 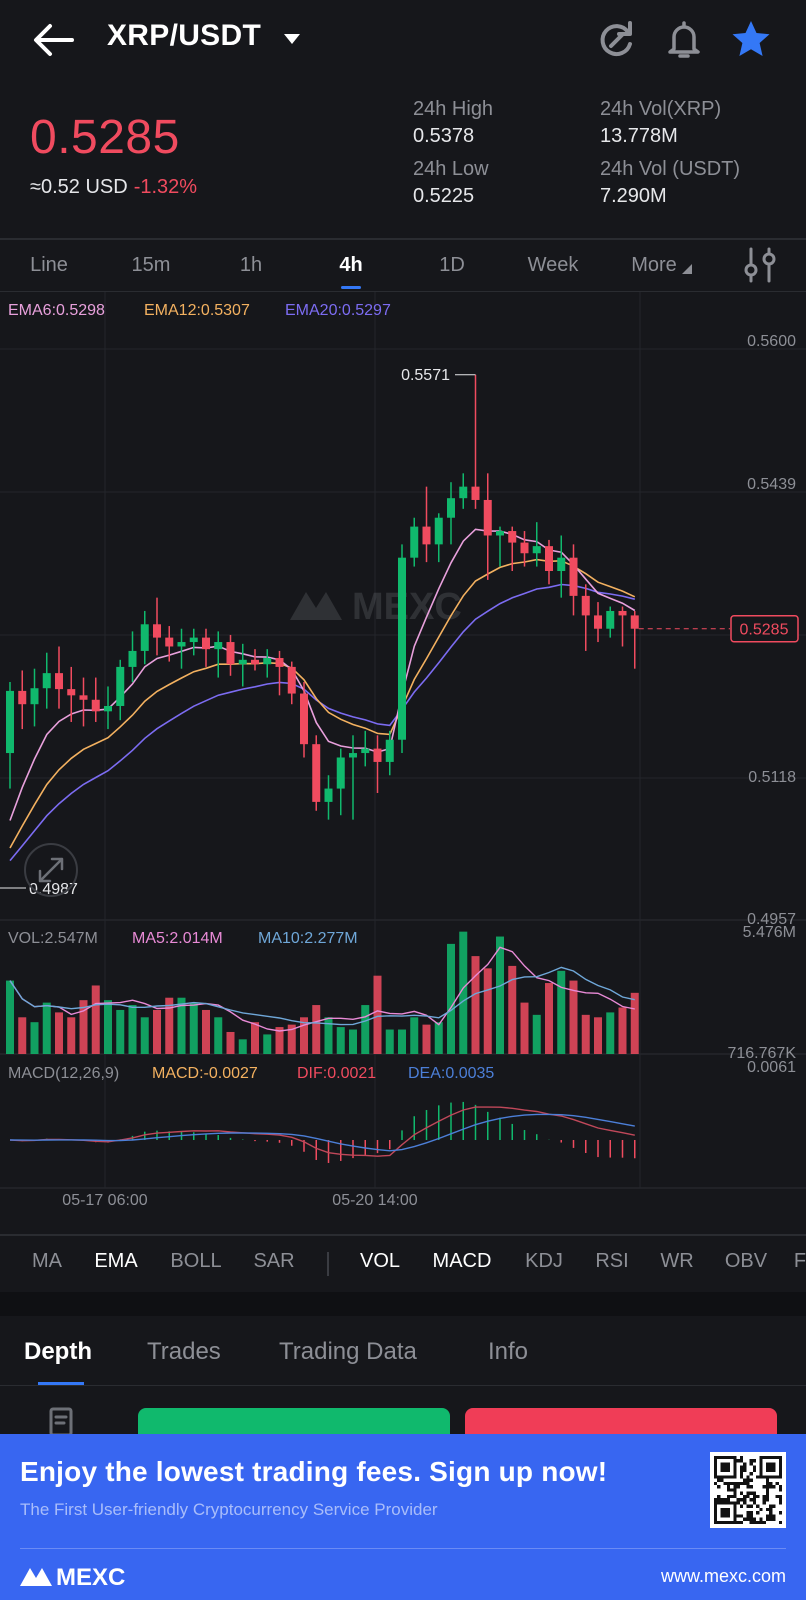 I want to click on stat-24h-vol-xrp: 24h Vol(XRP) 13.778M, so click(x=660, y=123).